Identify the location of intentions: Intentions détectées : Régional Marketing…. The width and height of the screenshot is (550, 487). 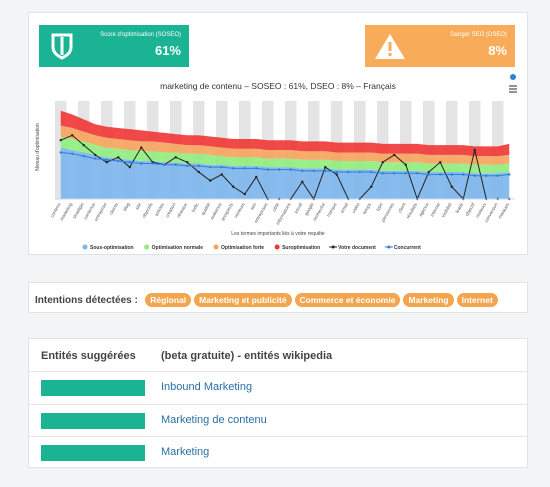
(266, 299).